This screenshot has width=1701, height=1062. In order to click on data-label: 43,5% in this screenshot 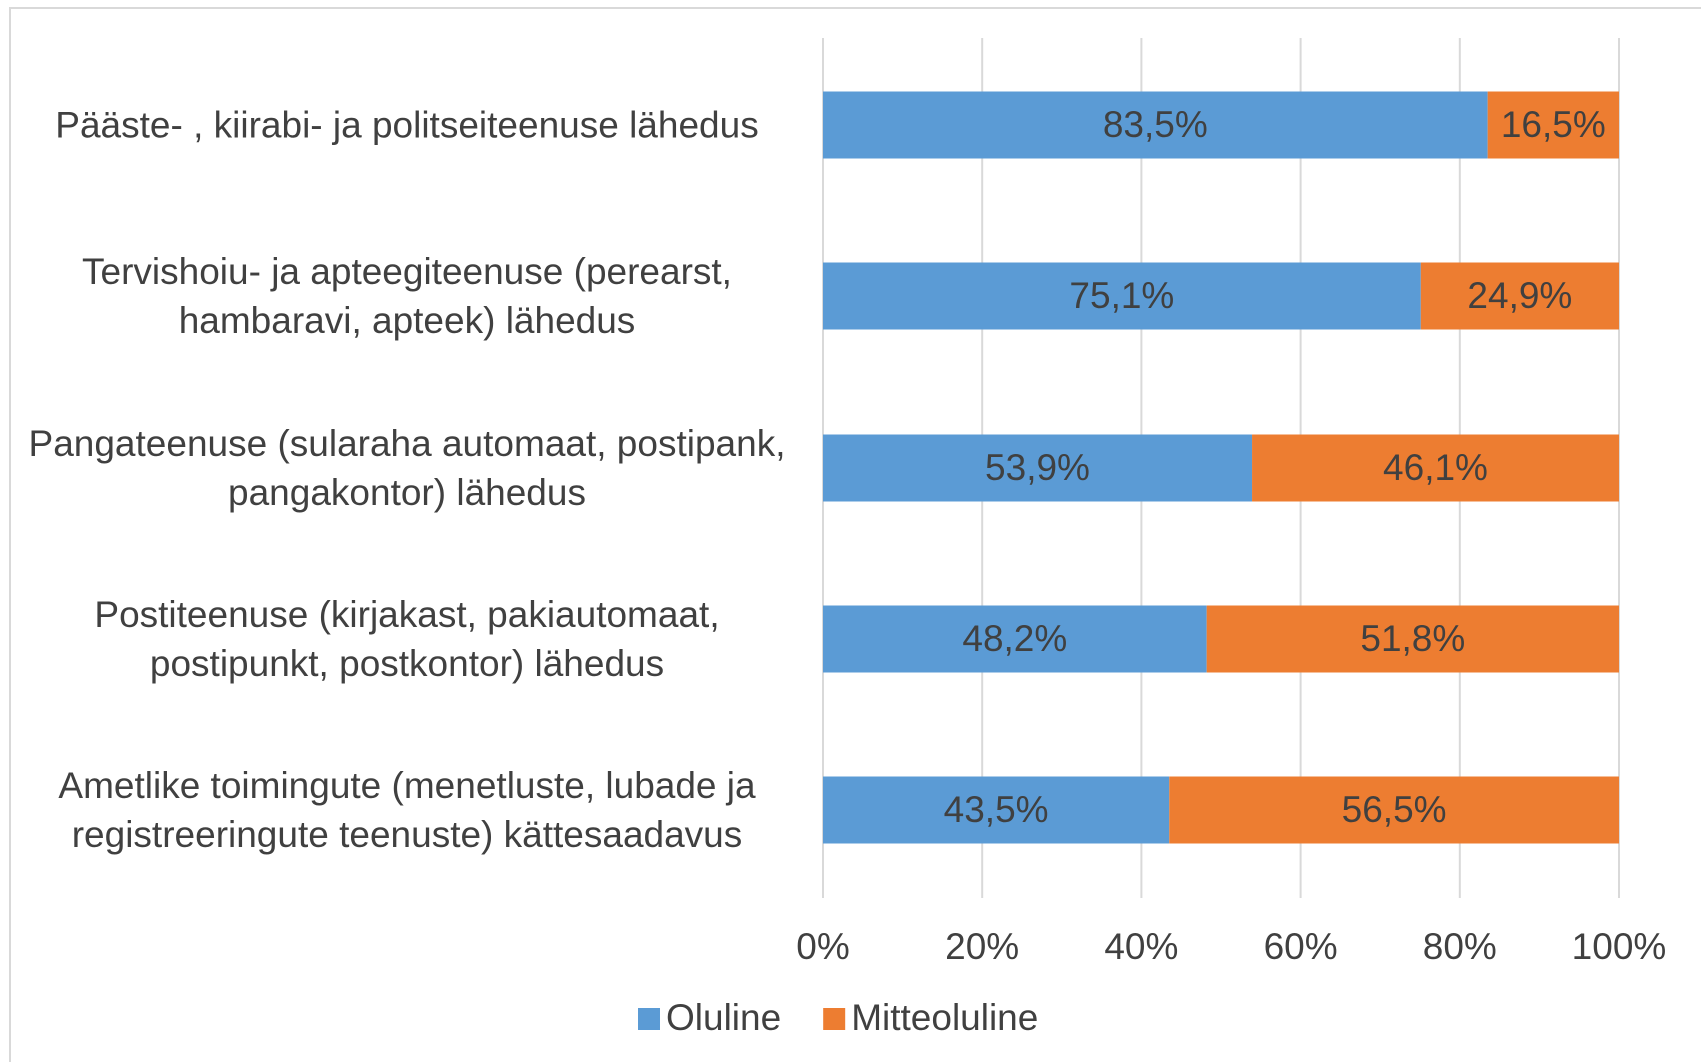, I will do `click(996, 809)`.